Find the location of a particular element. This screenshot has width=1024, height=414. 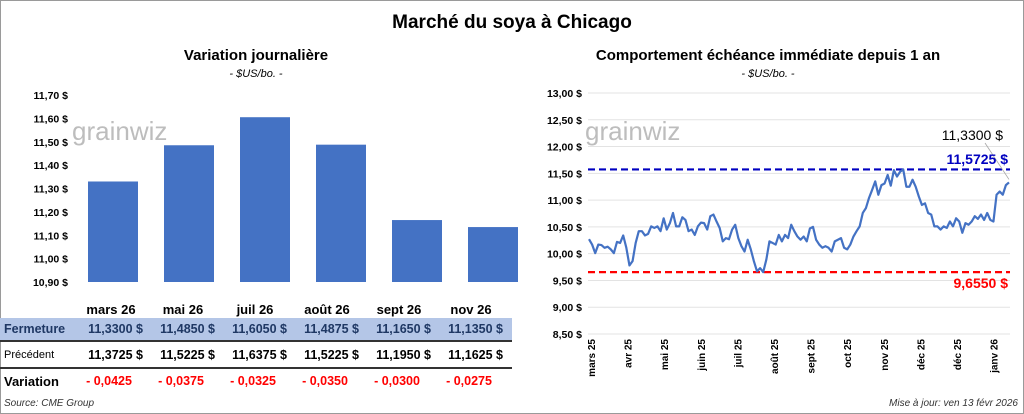

row-label: Précédent is located at coordinates (29, 354).